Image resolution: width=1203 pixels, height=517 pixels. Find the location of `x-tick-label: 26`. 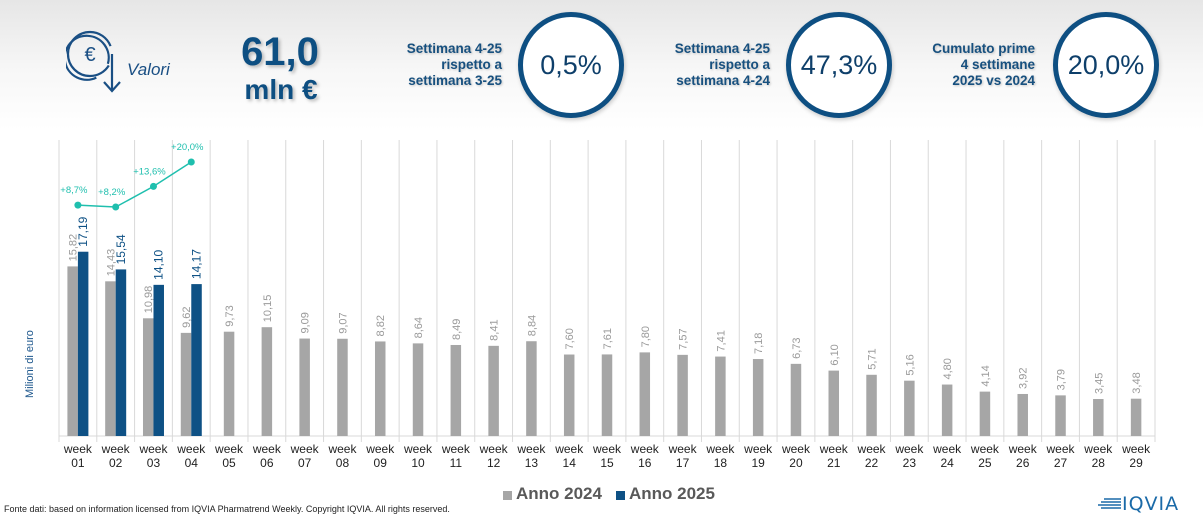

x-tick-label: 26 is located at coordinates (1023, 463).